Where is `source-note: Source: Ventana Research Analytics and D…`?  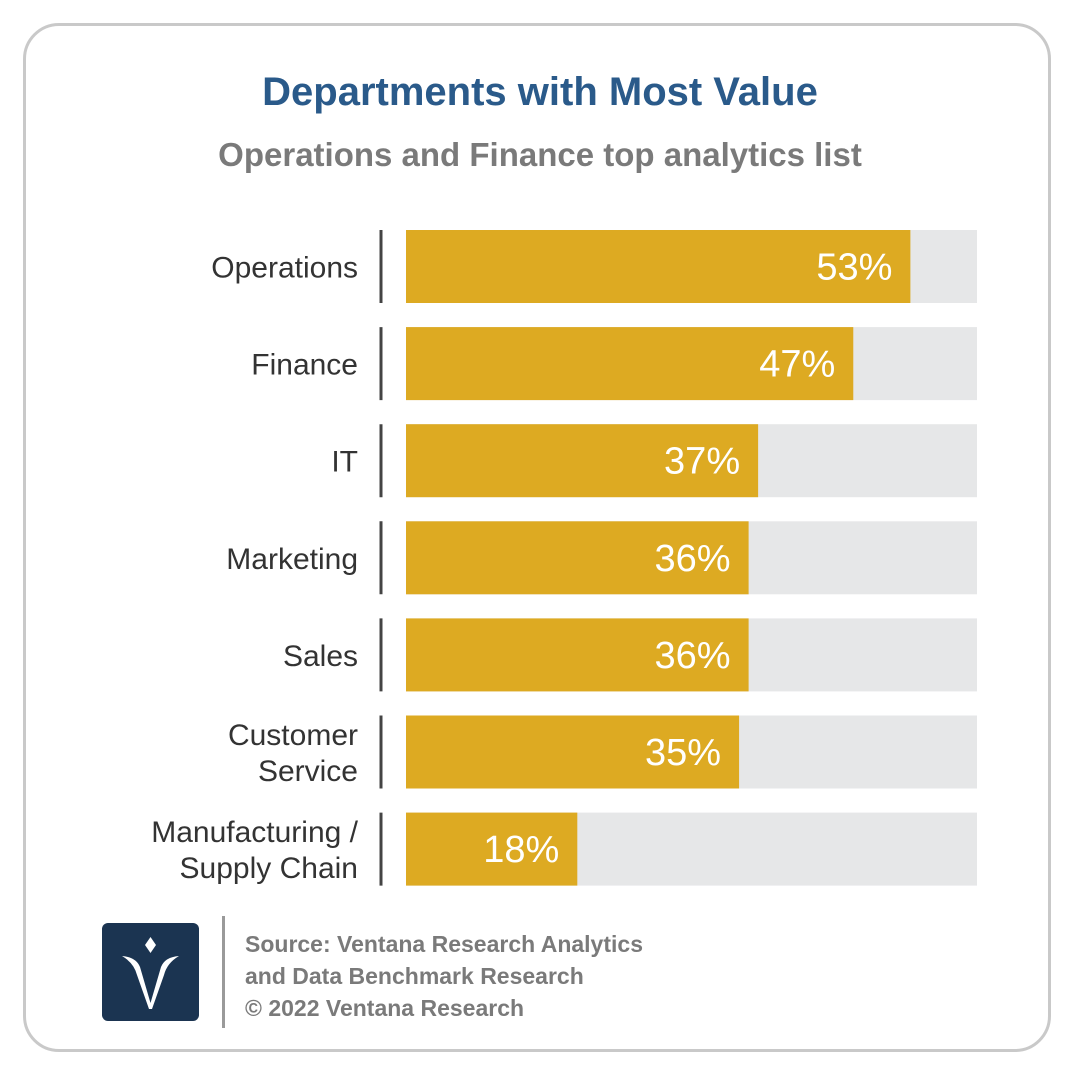
source-note: Source: Ventana Research Analytics and D… is located at coordinates (444, 976).